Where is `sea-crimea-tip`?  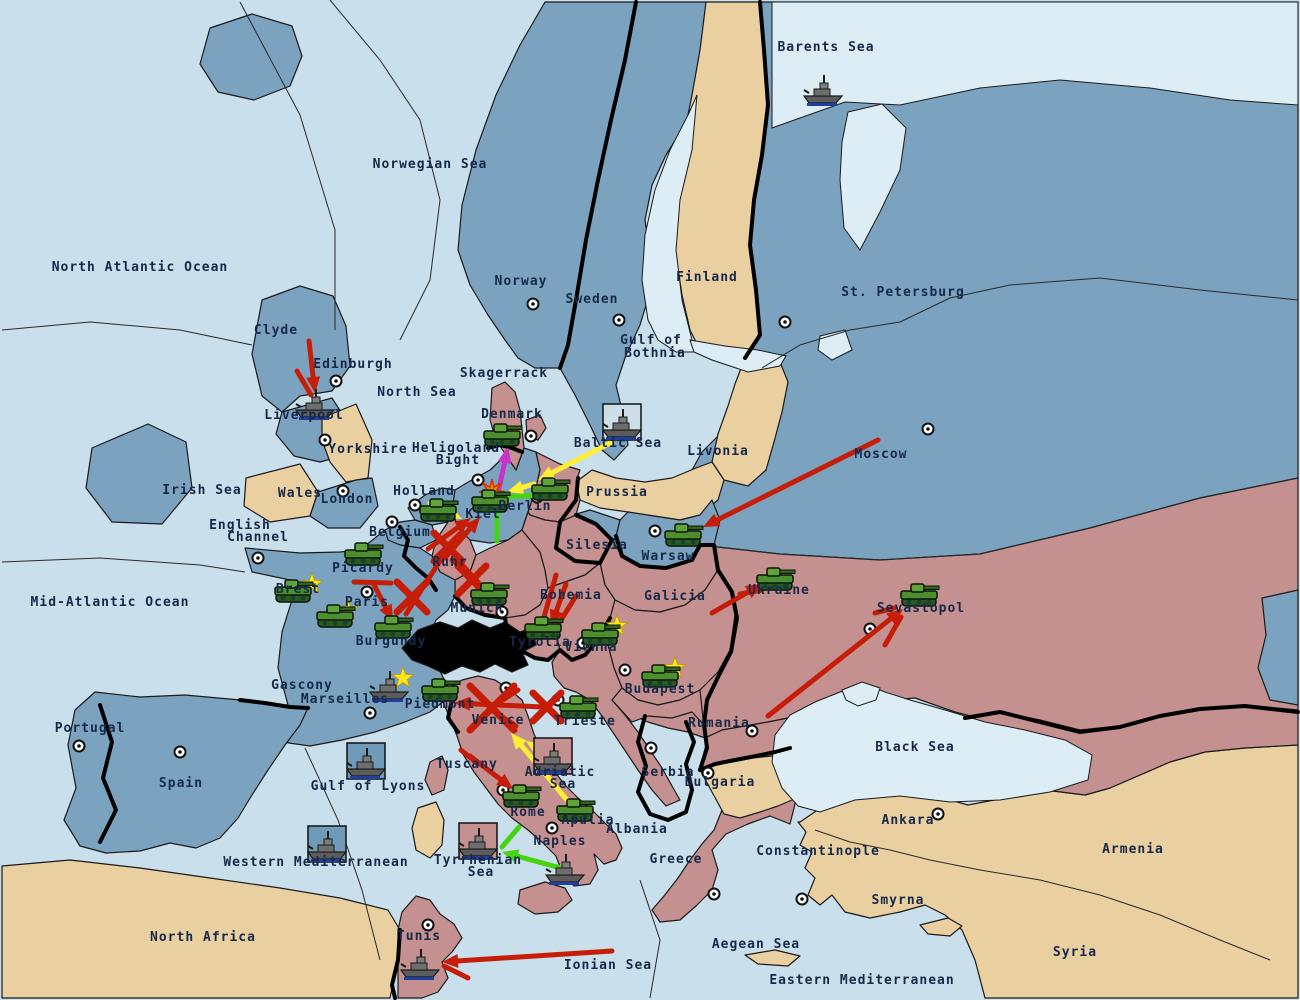 sea-crimea-tip is located at coordinates (861, 694).